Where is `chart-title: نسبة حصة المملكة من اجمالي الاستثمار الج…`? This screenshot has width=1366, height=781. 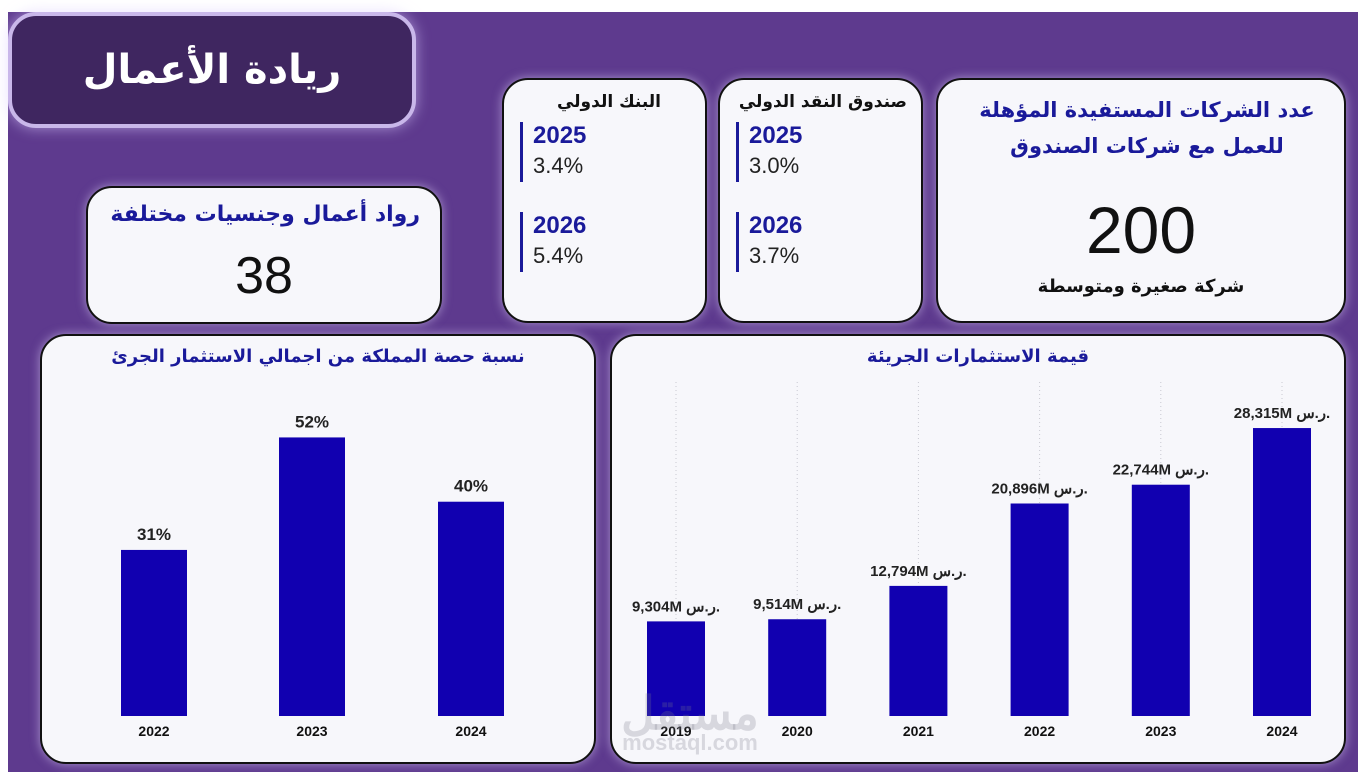 chart-title: نسبة حصة المملكة من اجمالي الاستثمار الج… is located at coordinates (318, 356).